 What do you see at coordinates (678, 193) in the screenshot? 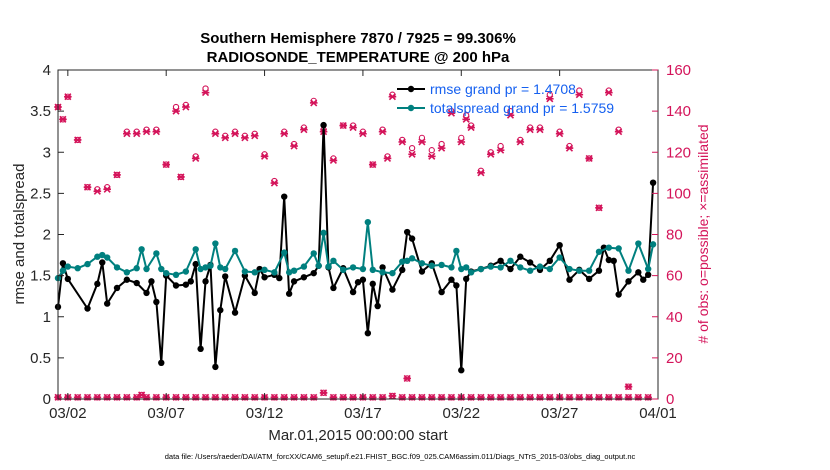
I see `y2-tick-label: 100` at bounding box center [678, 193].